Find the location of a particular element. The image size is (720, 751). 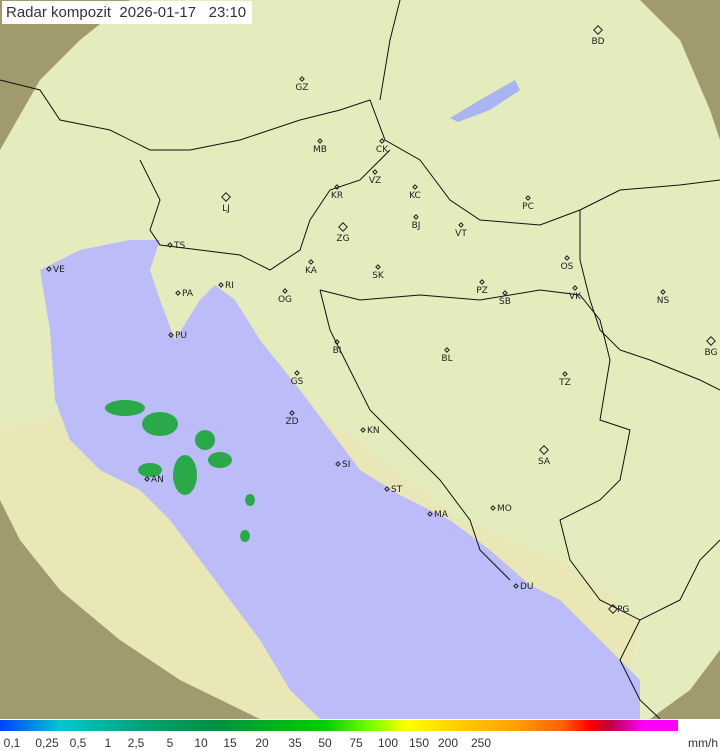

city-marker-mo is located at coordinates (493, 508).